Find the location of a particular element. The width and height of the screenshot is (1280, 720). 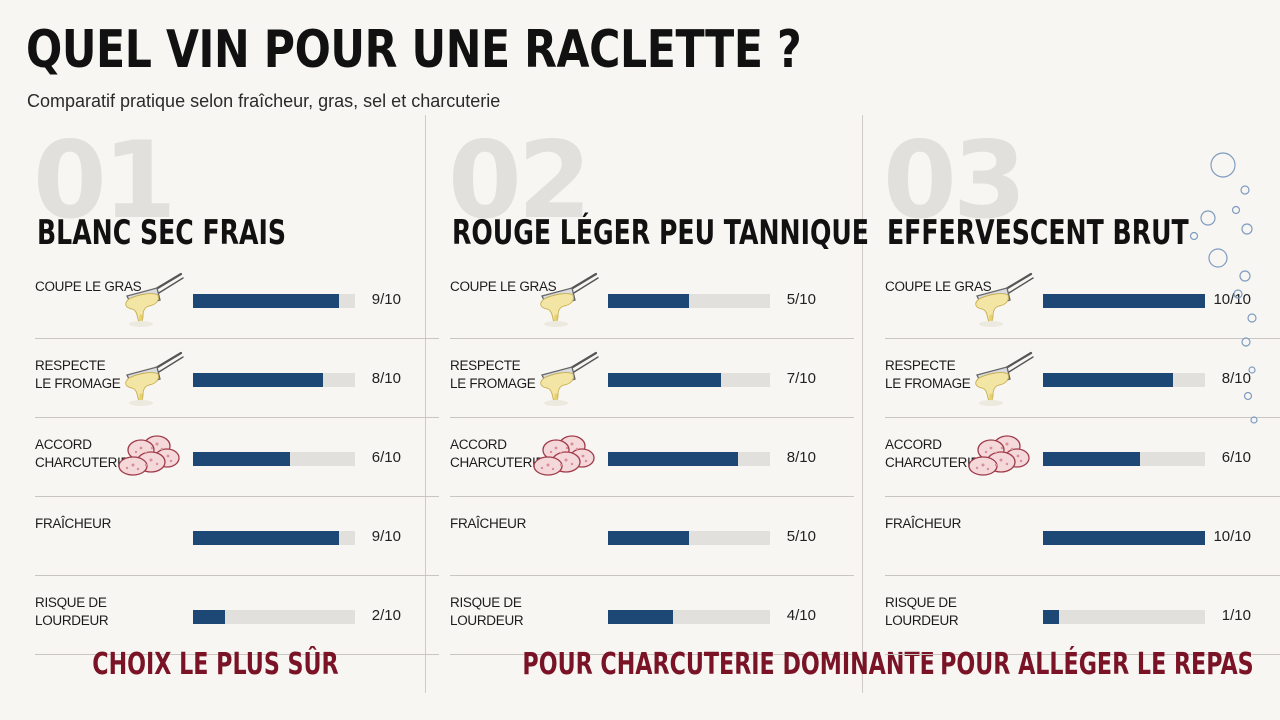

criterion-row: RESPECTE LE FROMAGE 7/10 is located at coordinates (652, 378).